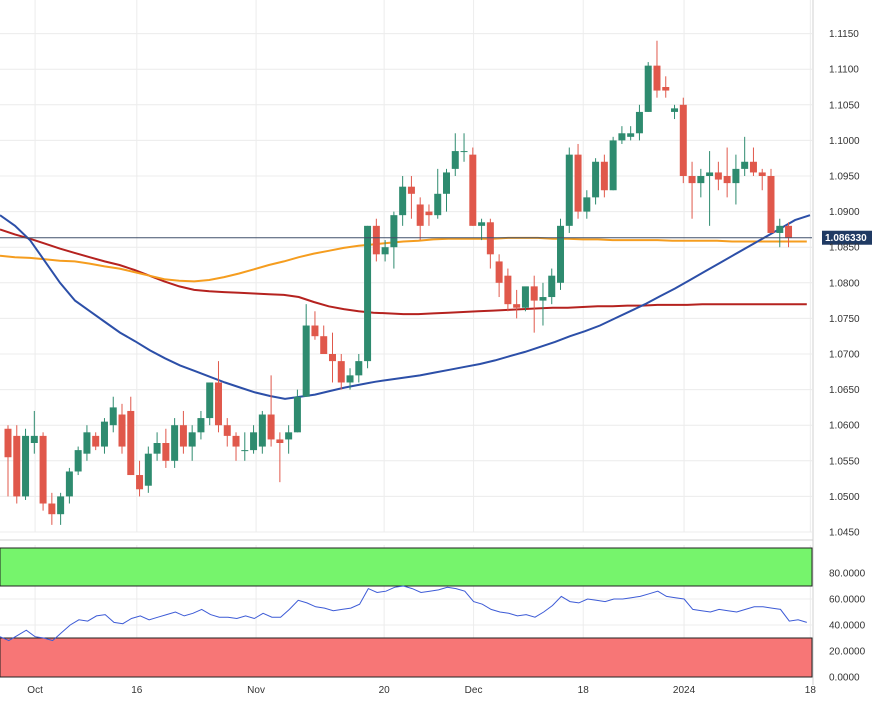 This screenshot has width=895, height=717. What do you see at coordinates (844, 390) in the screenshot?
I see `price-tick-label: 1.0650` at bounding box center [844, 390].